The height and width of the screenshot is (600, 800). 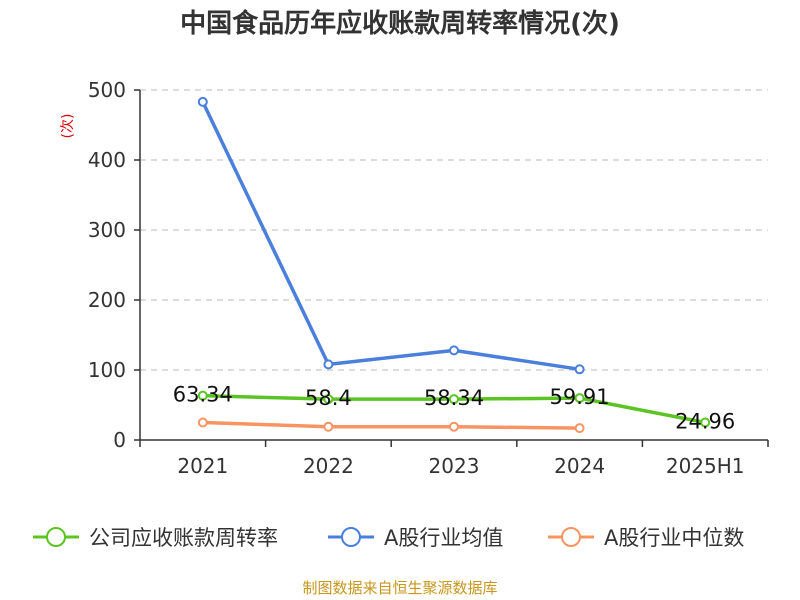 I want to click on y-tick-label: 400, so click(x=107, y=160).